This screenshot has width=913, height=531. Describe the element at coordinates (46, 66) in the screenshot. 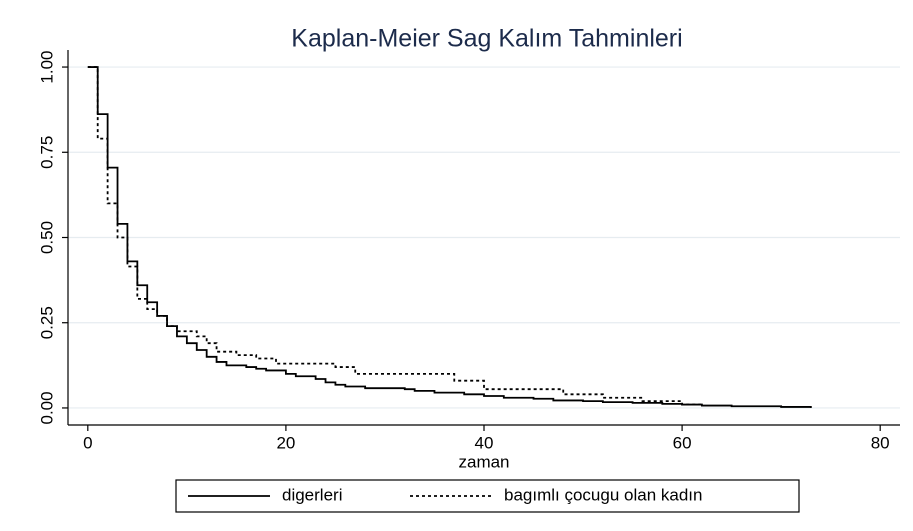

I see `y-tick-label: 1.00` at that location.